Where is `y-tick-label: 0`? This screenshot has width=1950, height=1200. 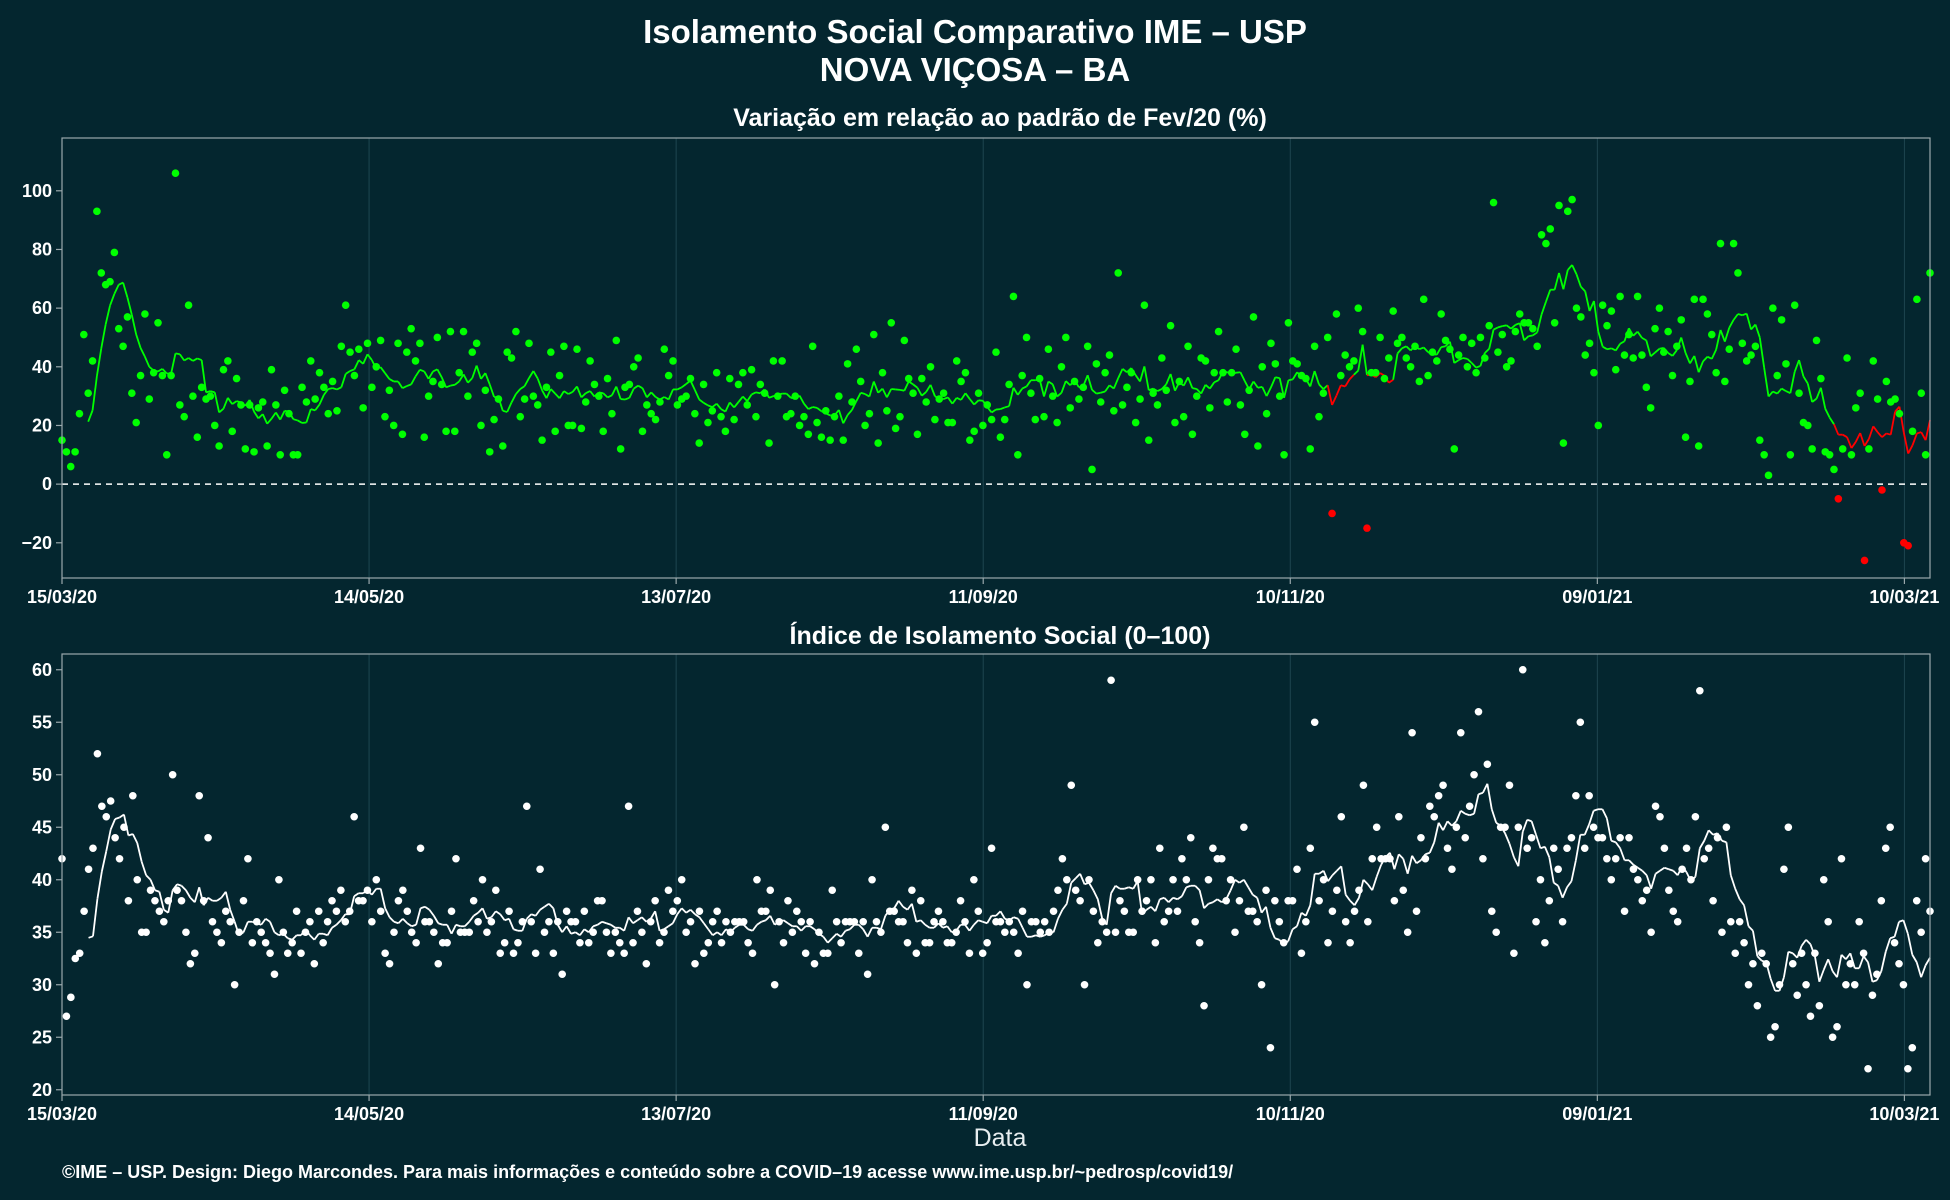 y-tick-label: 0 is located at coordinates (47, 484).